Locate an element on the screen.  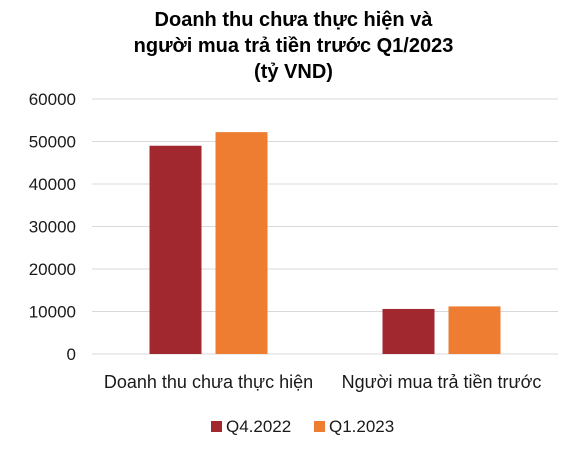
y-tick-label: 60000 is located at coordinates (52, 99).